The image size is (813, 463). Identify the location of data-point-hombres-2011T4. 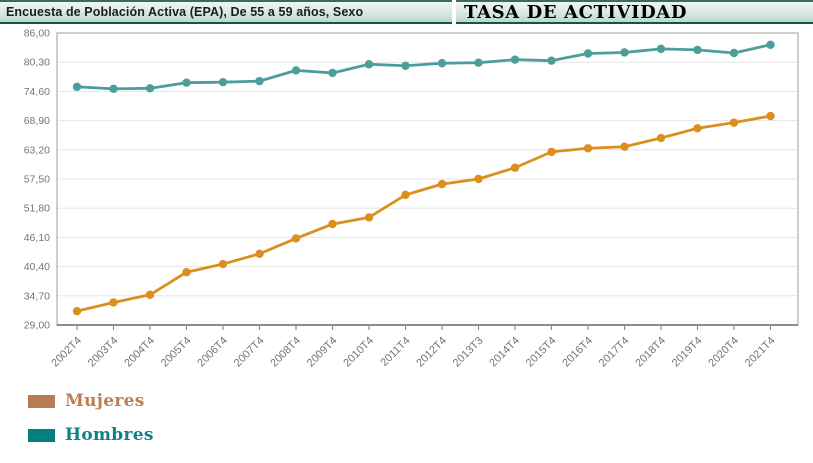
(405, 65).